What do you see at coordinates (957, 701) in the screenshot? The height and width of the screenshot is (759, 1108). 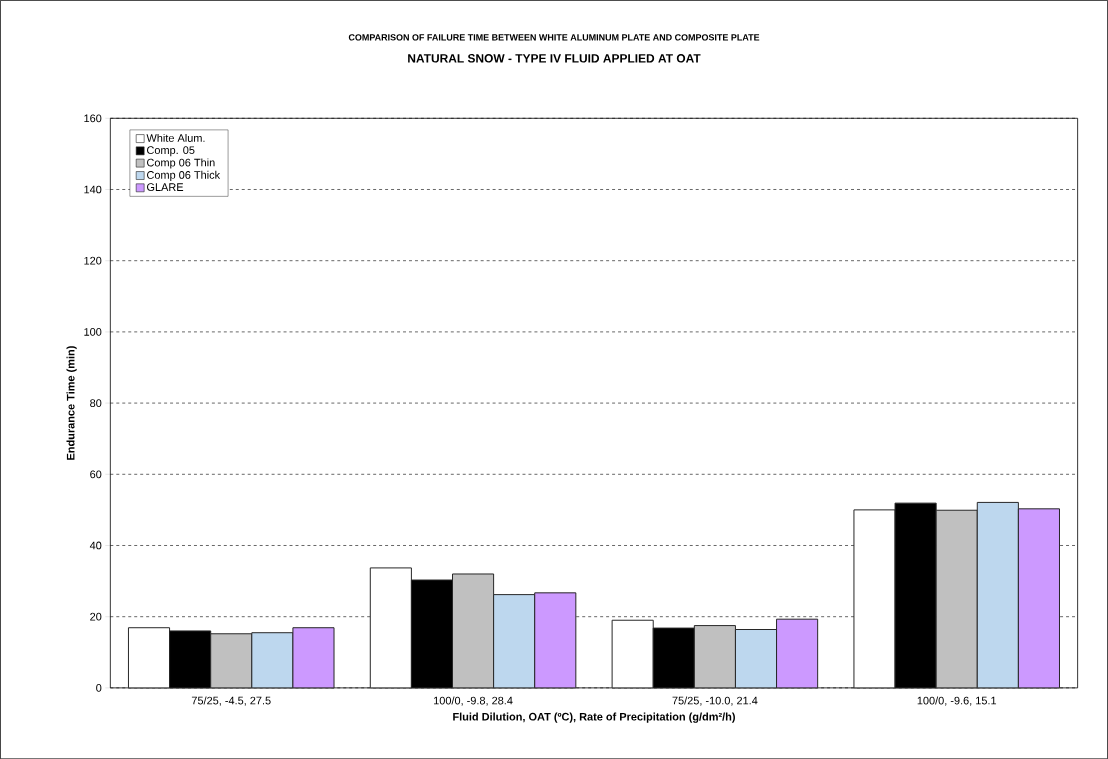 I see `x-tick-label: 100/0, -9.6, 15.1` at bounding box center [957, 701].